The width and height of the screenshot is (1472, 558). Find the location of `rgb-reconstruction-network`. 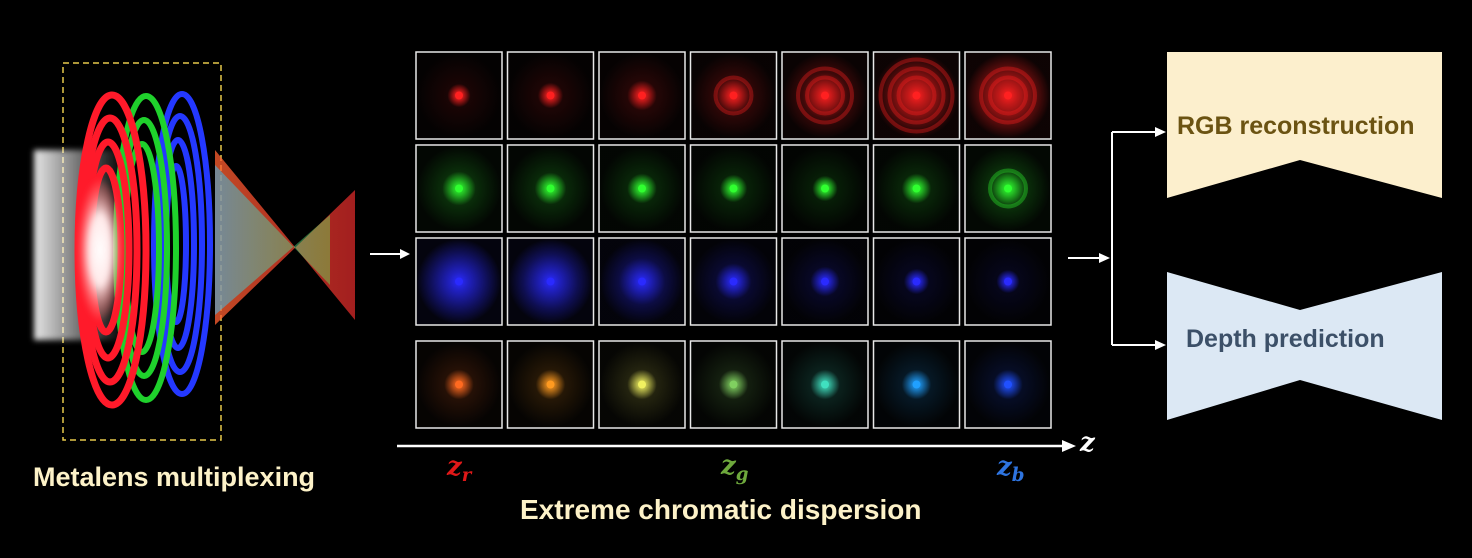

rgb-reconstruction-network is located at coordinates (1304, 125).